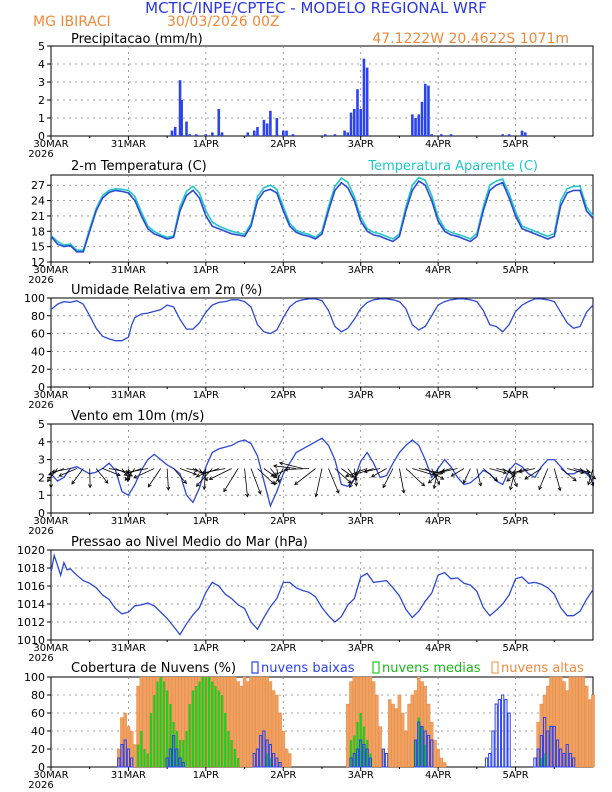 The height and width of the screenshot is (792, 612). Describe the element at coordinates (438, 144) in the screenshot. I see `x-tick-label: 4APR` at that location.